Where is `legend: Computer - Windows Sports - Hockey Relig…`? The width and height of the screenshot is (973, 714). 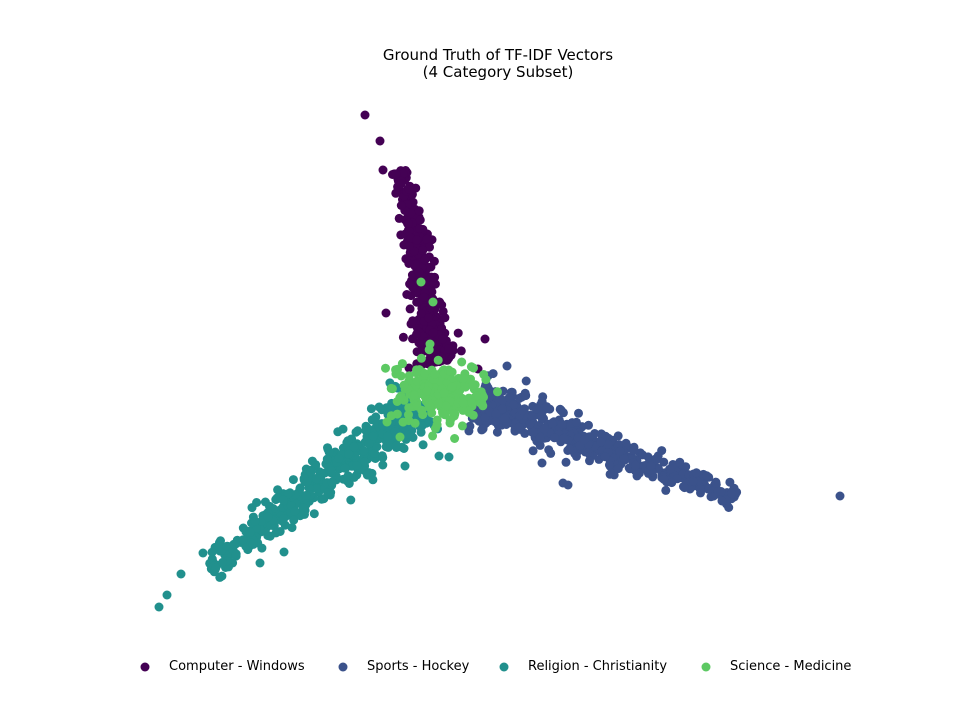 legend: Computer - Windows Sports - Hockey Relig… is located at coordinates (495, 666).